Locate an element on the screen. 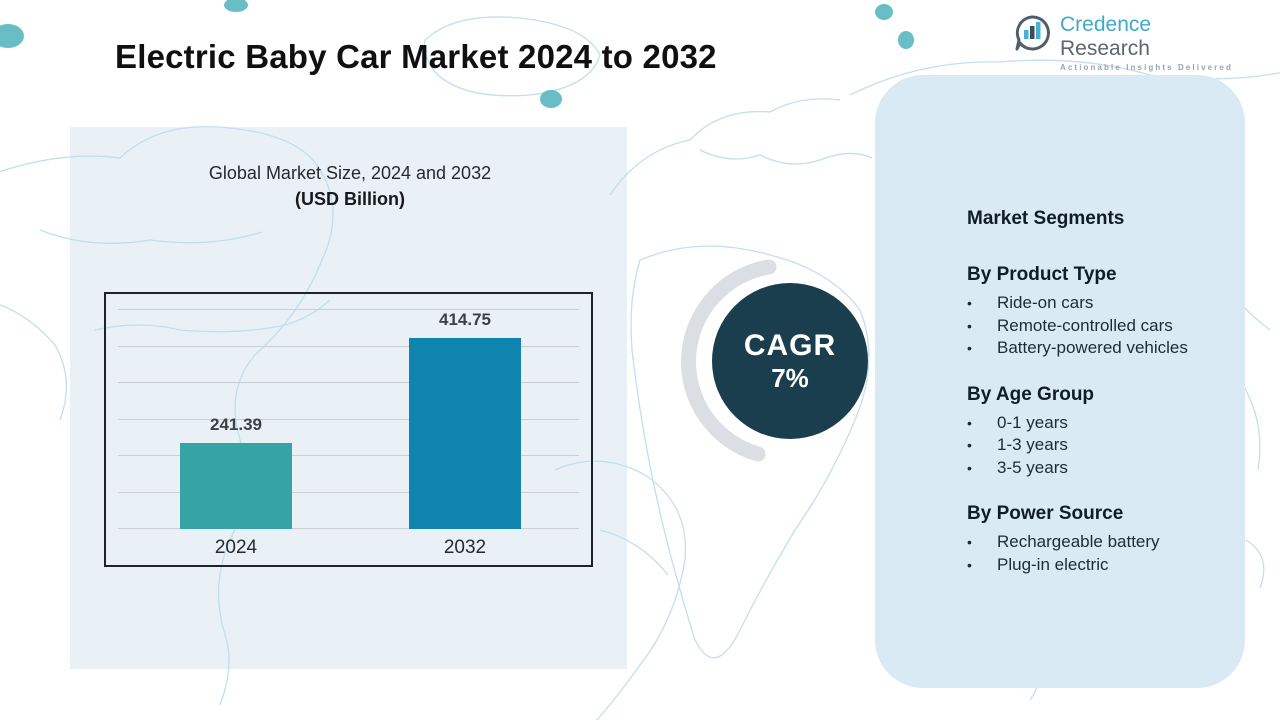 This screenshot has height=720, width=1280. segment-heading: By Product Type is located at coordinates (1042, 274).